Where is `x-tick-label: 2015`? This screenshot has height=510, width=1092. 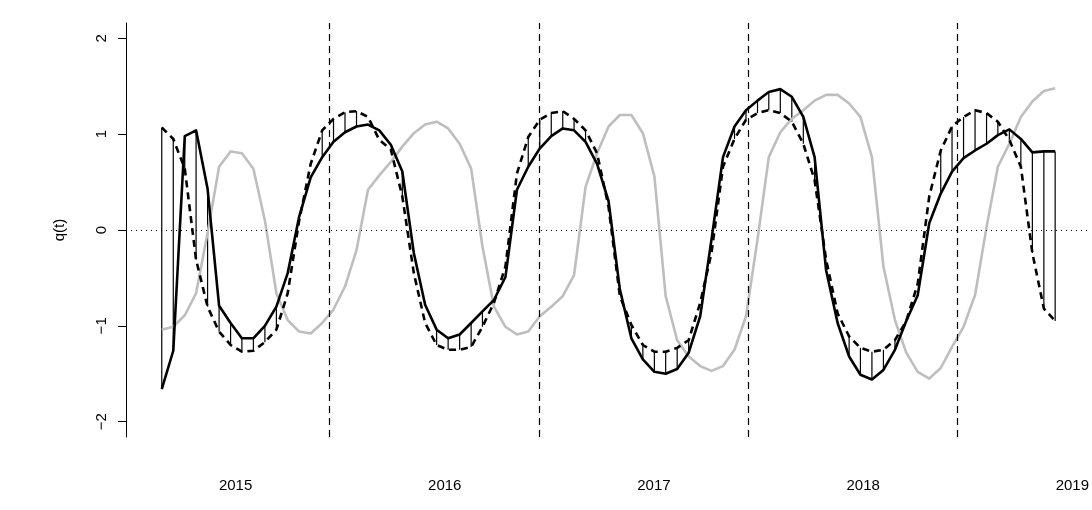 x-tick-label: 2015 is located at coordinates (235, 484).